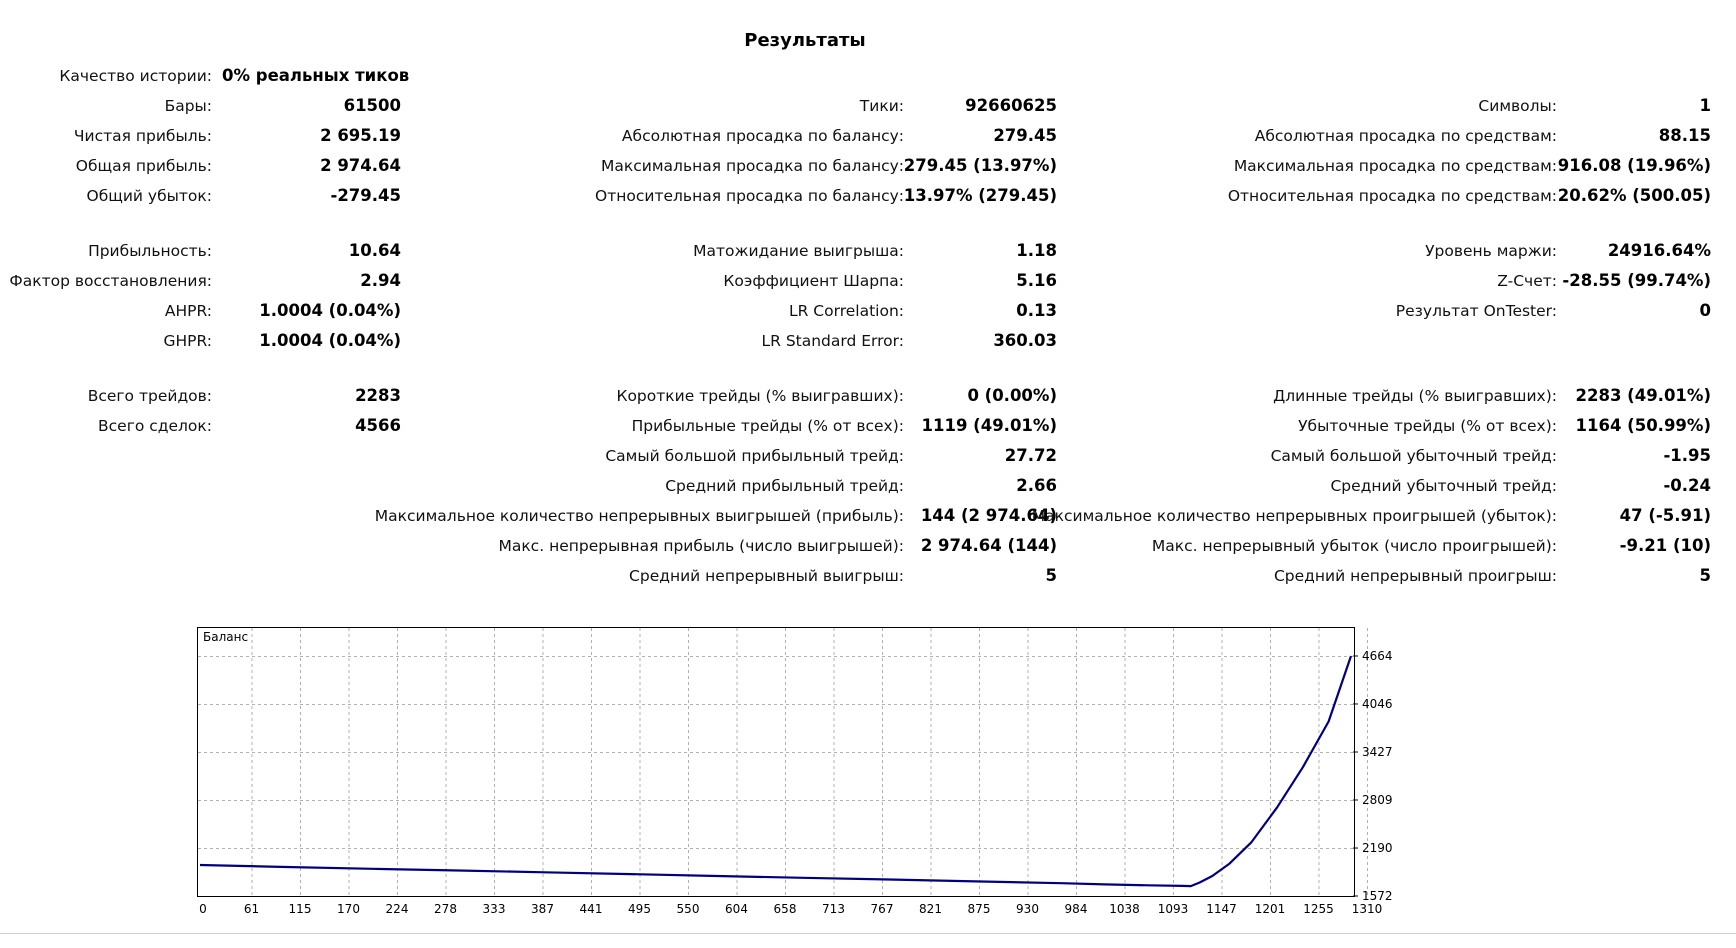 This screenshot has height=948, width=1736. I want to click on col3-stat-label: Символы:, so click(1517, 106).